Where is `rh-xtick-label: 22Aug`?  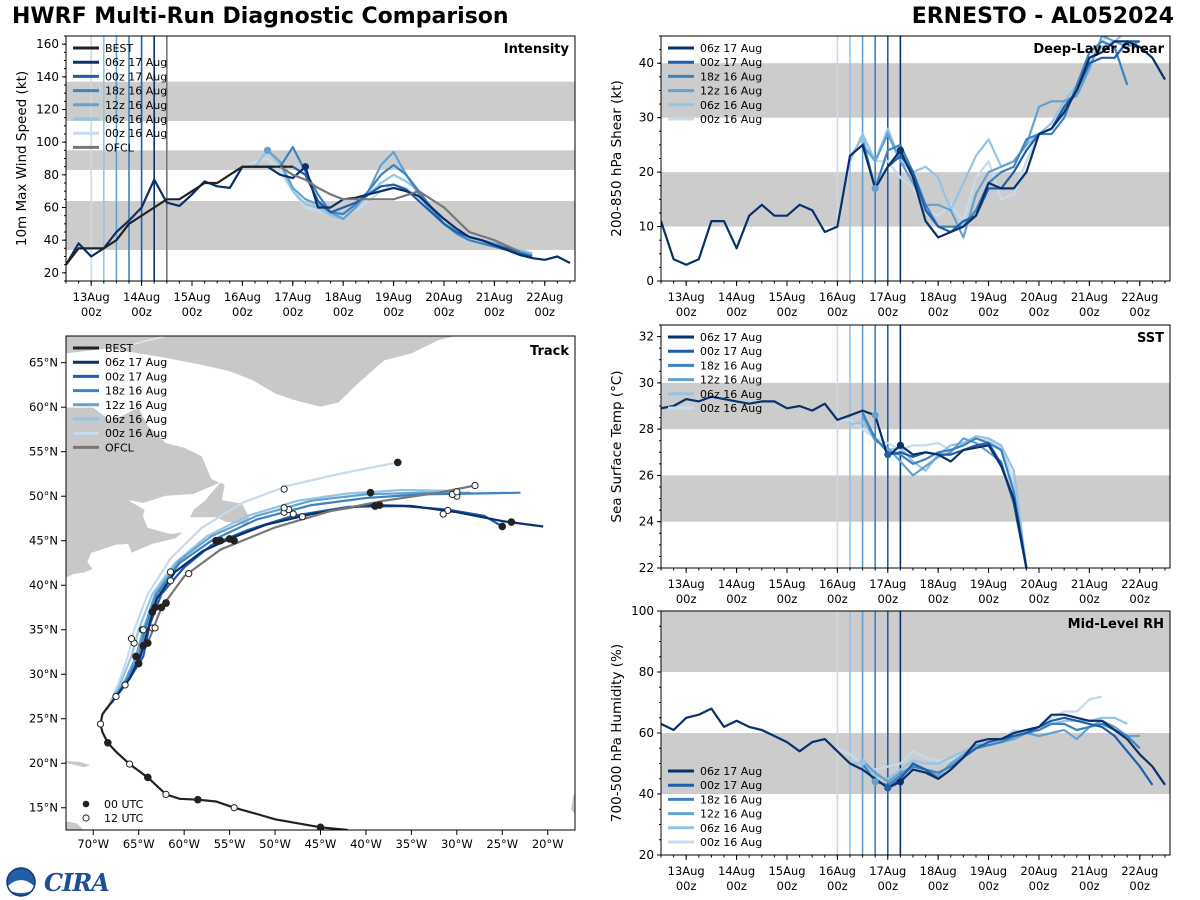 rh-xtick-label: 22Aug is located at coordinates (1139, 871).